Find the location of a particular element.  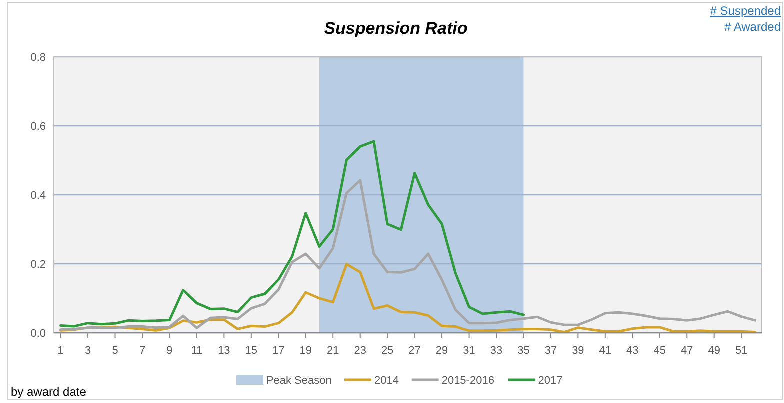

y-tick-label: 0.4 is located at coordinates (38, 196).